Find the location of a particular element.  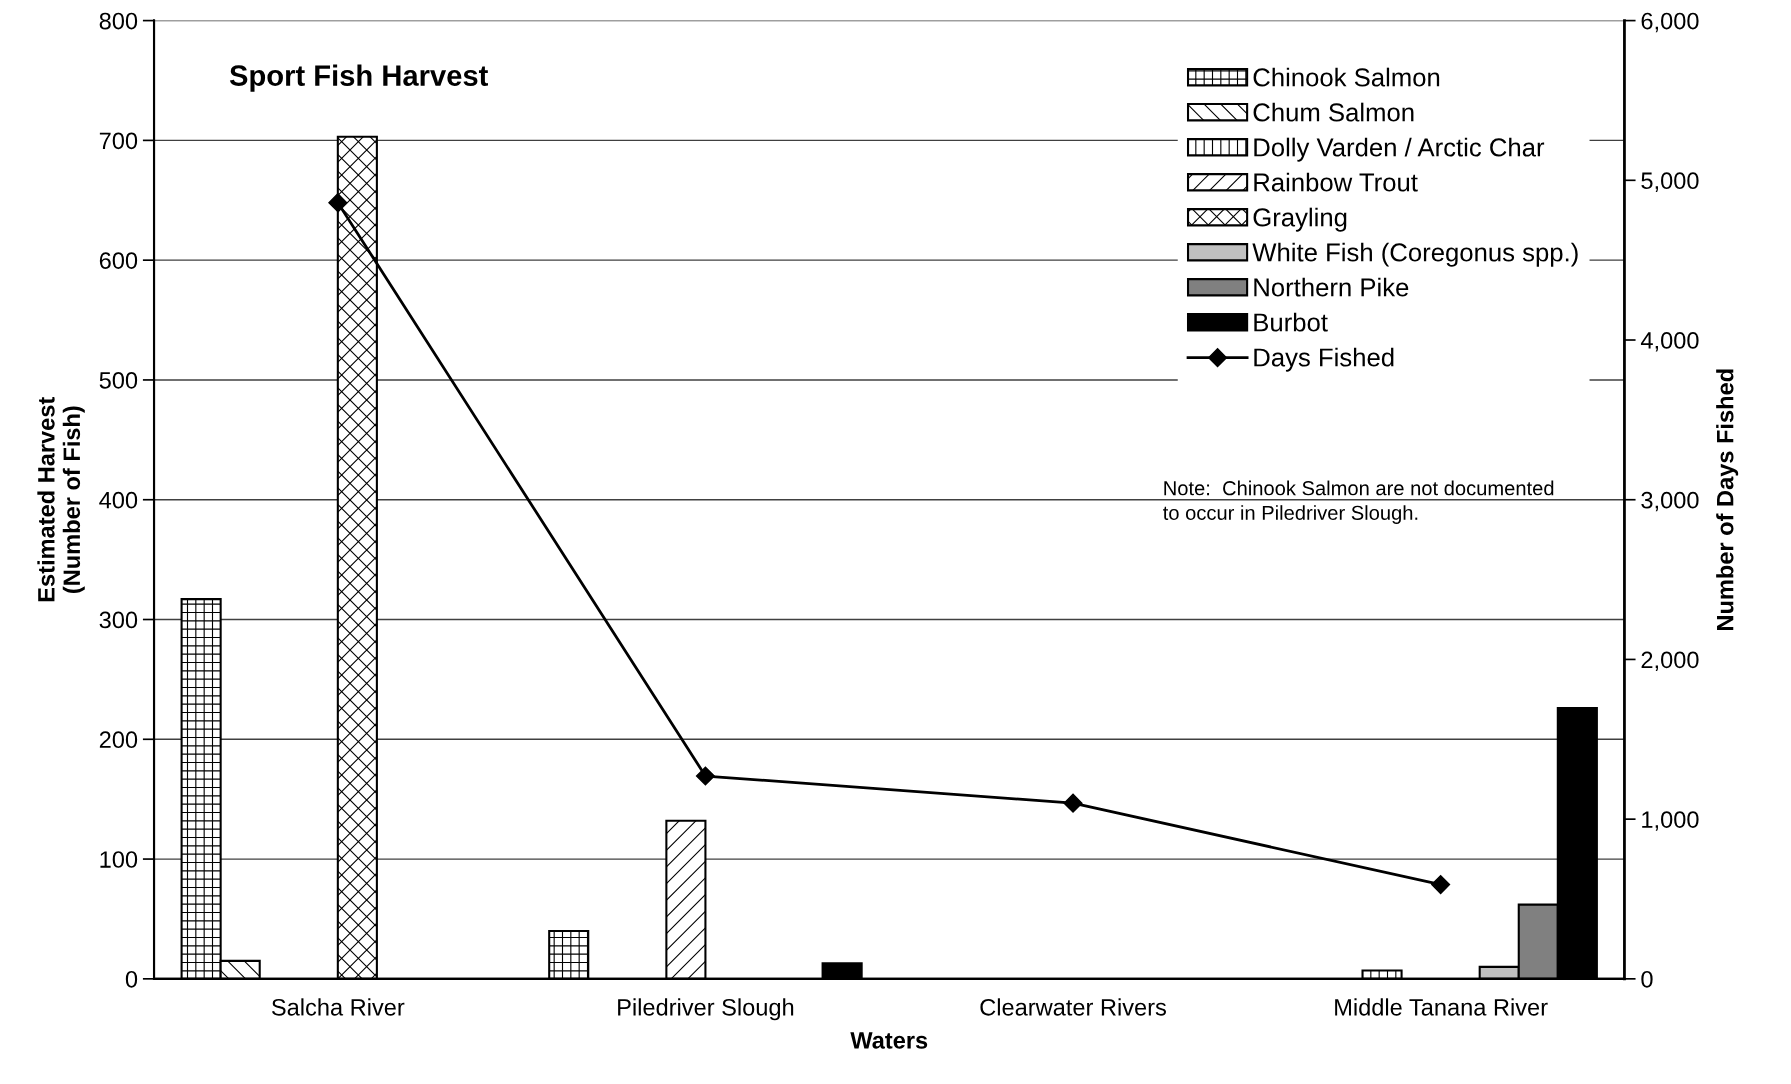

y-tick-label: 200 is located at coordinates (118, 740).